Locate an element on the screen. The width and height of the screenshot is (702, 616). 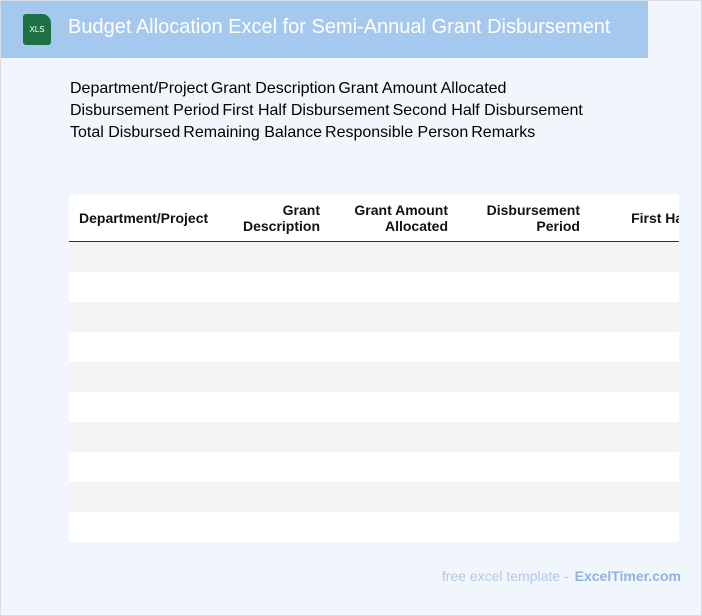
column-header: Department/Project is located at coordinates (144, 218).